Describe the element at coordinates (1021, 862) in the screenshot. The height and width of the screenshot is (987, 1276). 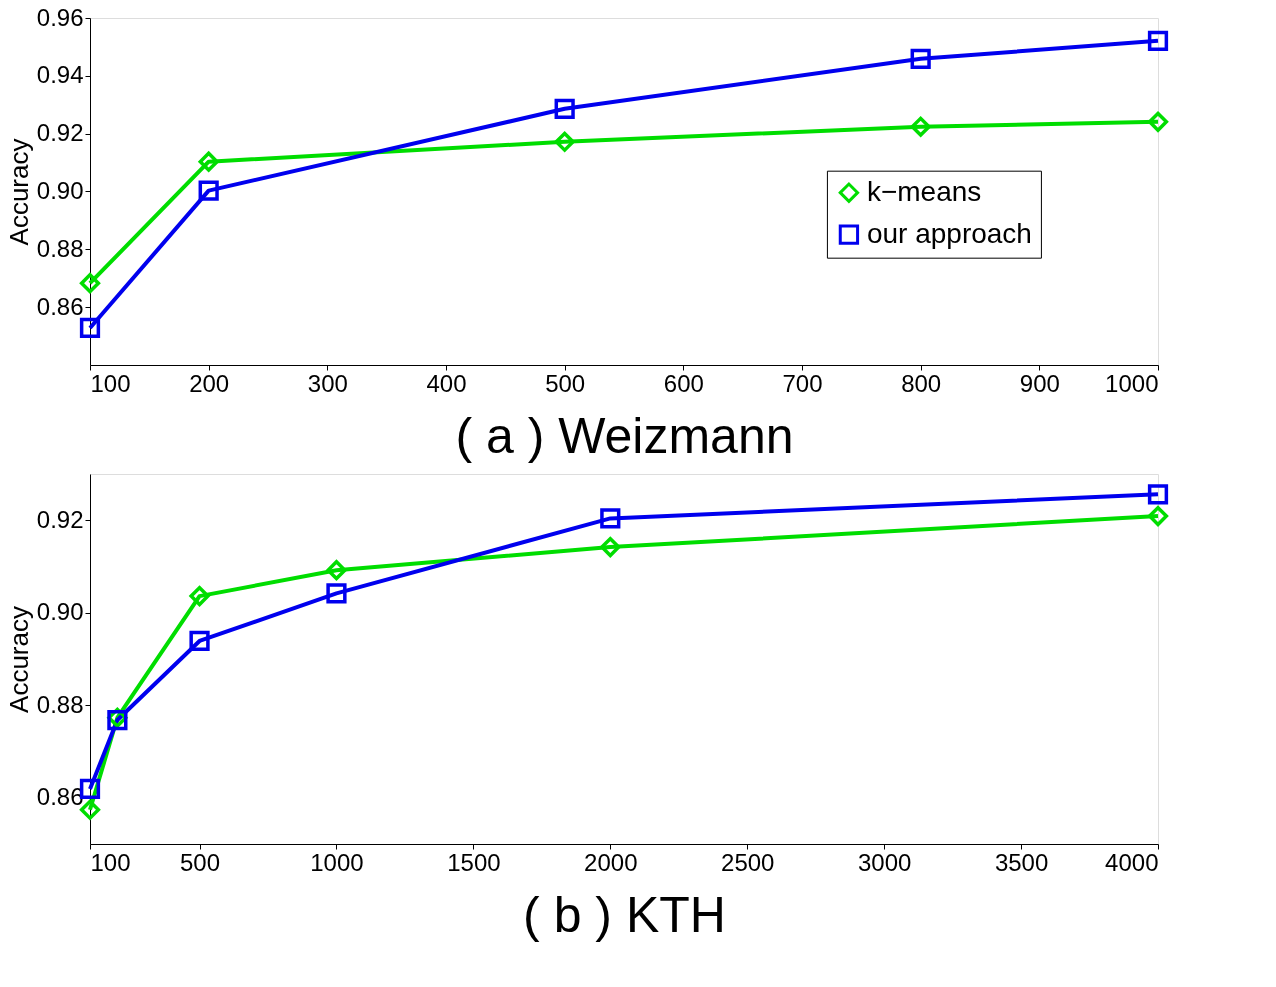
I see `x-tick-label: 3500` at that location.